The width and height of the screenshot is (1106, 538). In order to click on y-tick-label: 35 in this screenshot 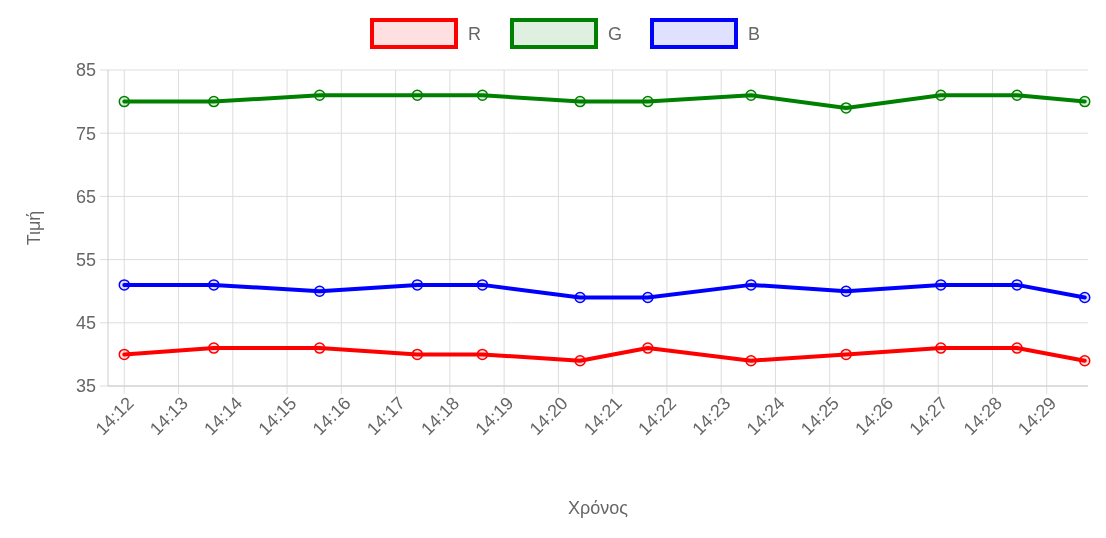, I will do `click(85, 386)`.